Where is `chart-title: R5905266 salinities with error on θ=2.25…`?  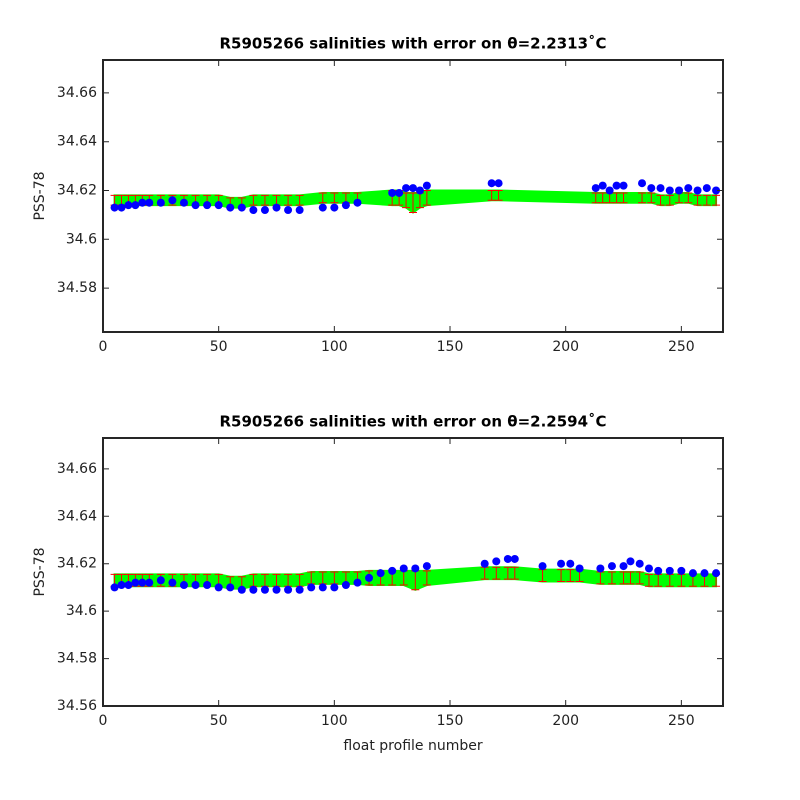
chart-title: R5905266 salinities with error on θ=2.25… is located at coordinates (412, 422).